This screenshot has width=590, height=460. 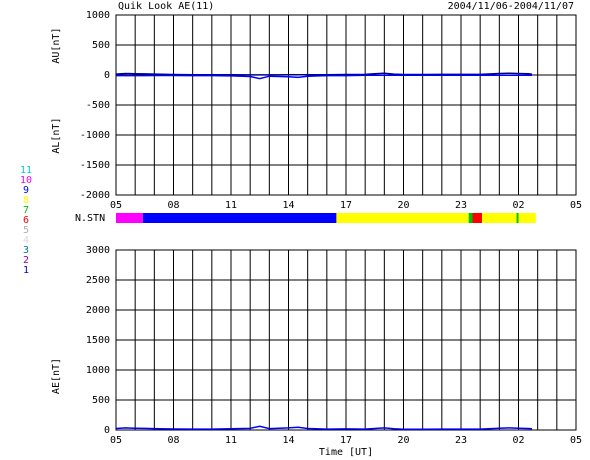 What do you see at coordinates (166, 6) in the screenshot?
I see `chart-title: Quik Look AE(11)` at bounding box center [166, 6].